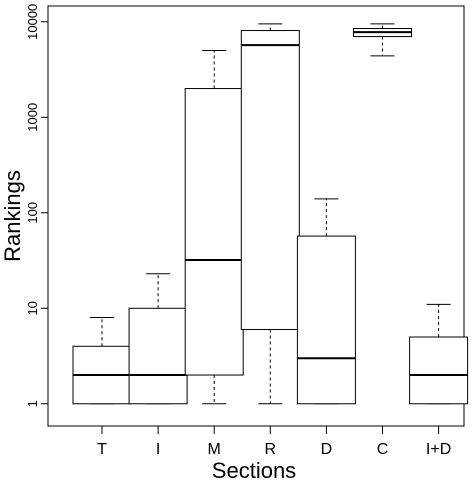 This screenshot has height=484, width=474. Describe the element at coordinates (383, 449) in the screenshot. I see `x-tick-label: C` at that location.